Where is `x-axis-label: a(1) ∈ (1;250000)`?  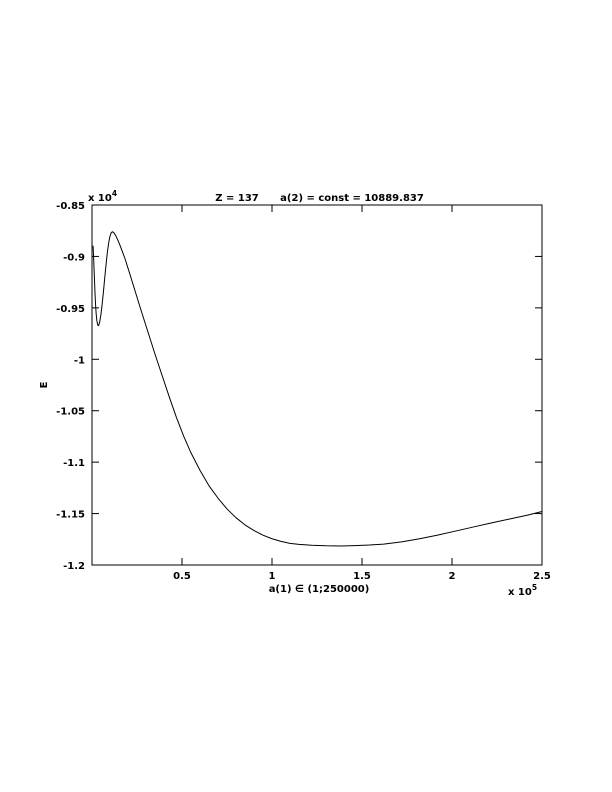 x-axis-label: a(1) ∈ (1;250000) is located at coordinates (319, 589).